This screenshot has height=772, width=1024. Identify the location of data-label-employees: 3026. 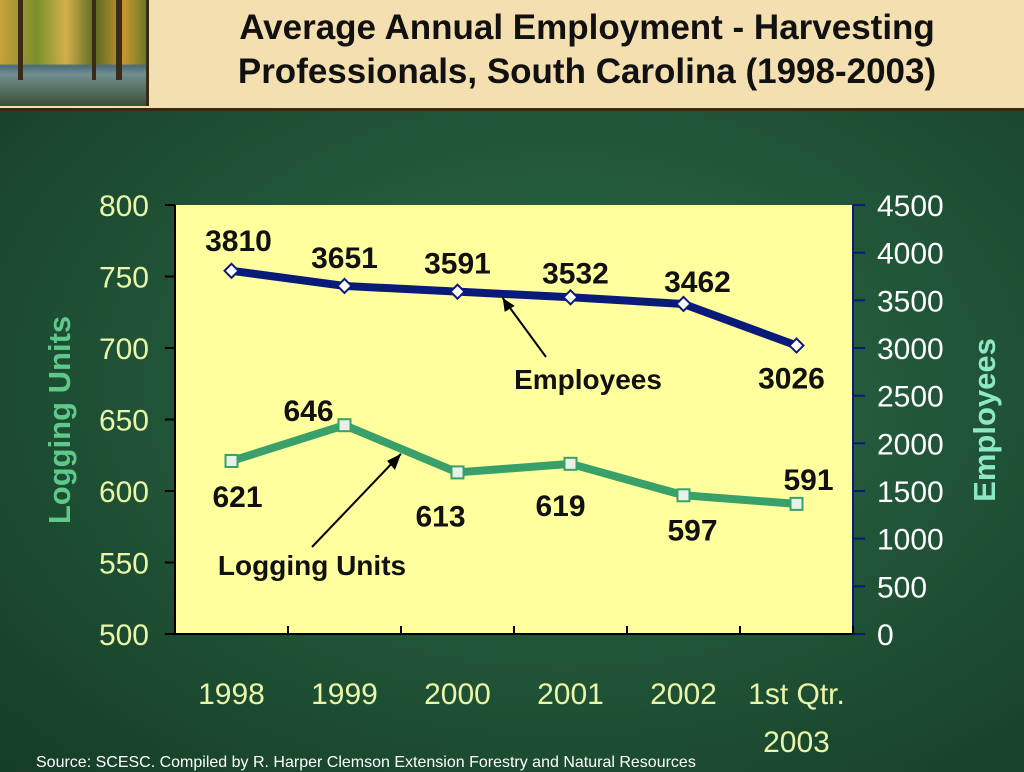
(791, 379).